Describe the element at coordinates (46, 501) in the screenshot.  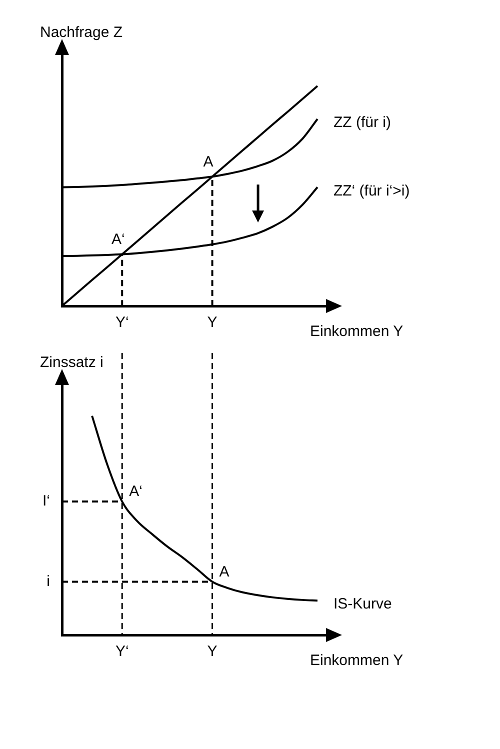
I see `series-label: I‘` at that location.